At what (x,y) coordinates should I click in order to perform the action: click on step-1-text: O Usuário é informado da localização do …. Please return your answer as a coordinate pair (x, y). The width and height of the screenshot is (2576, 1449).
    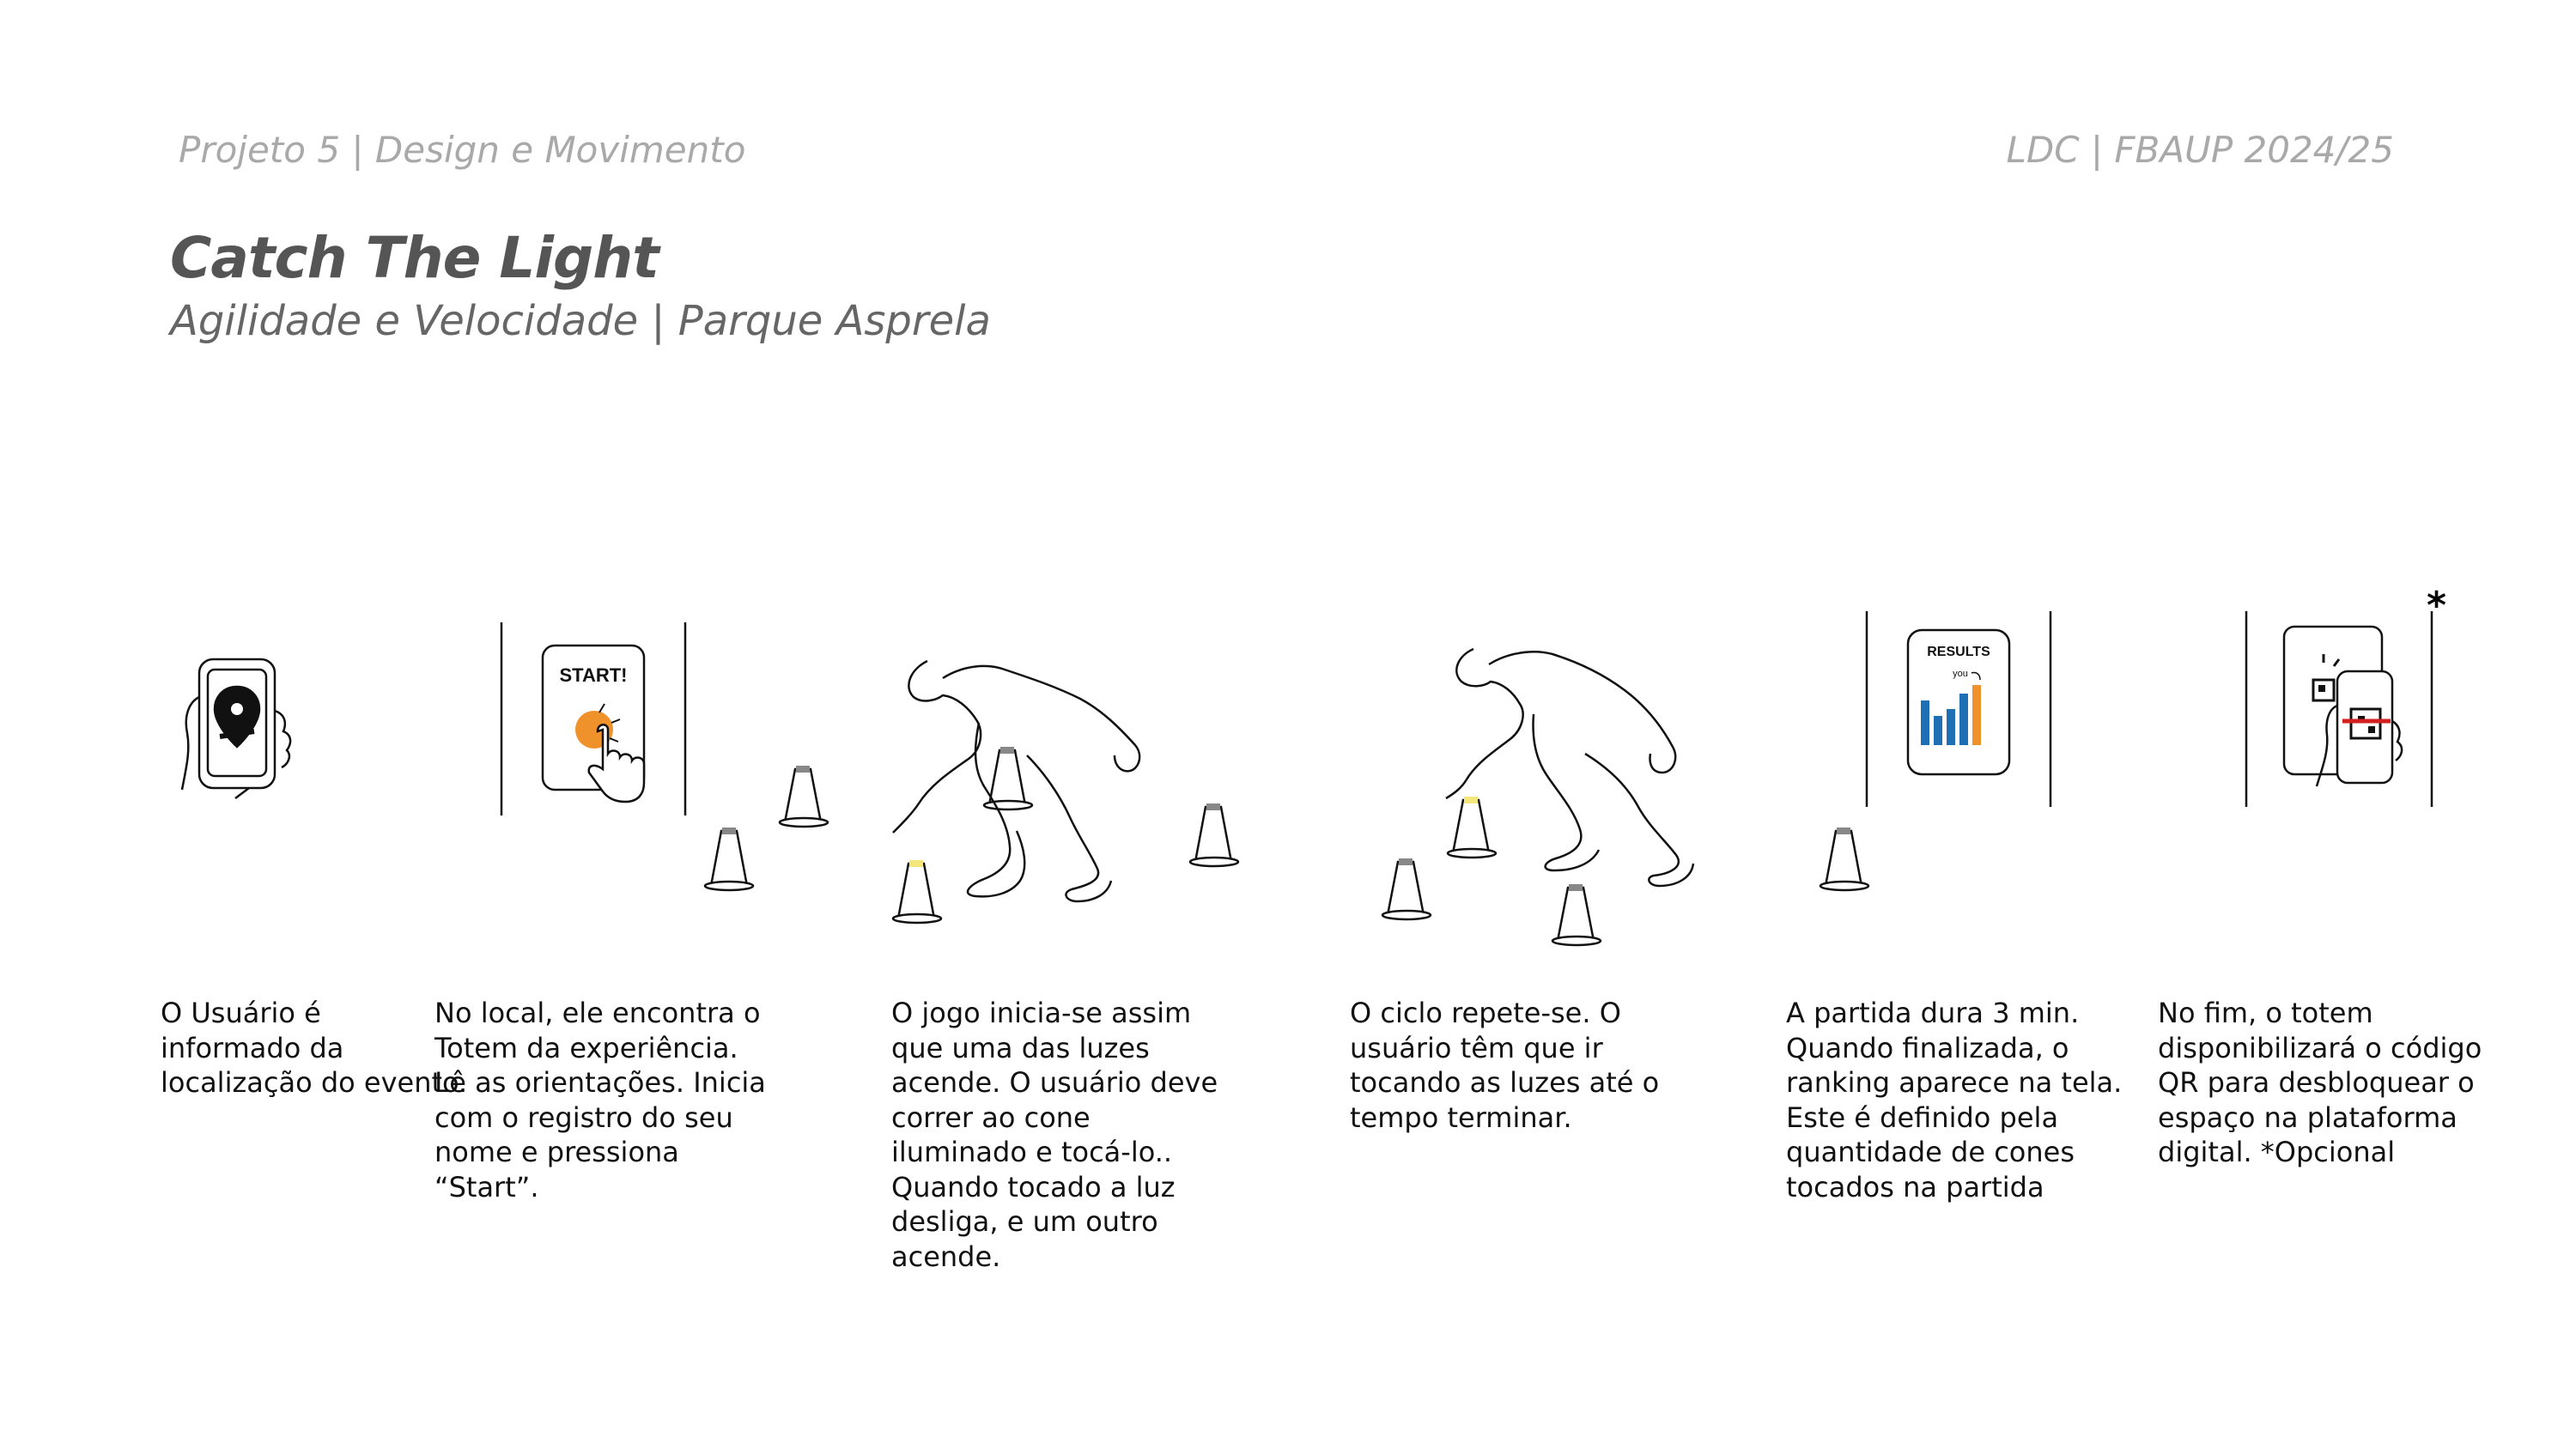
    Looking at the image, I should click on (314, 1048).